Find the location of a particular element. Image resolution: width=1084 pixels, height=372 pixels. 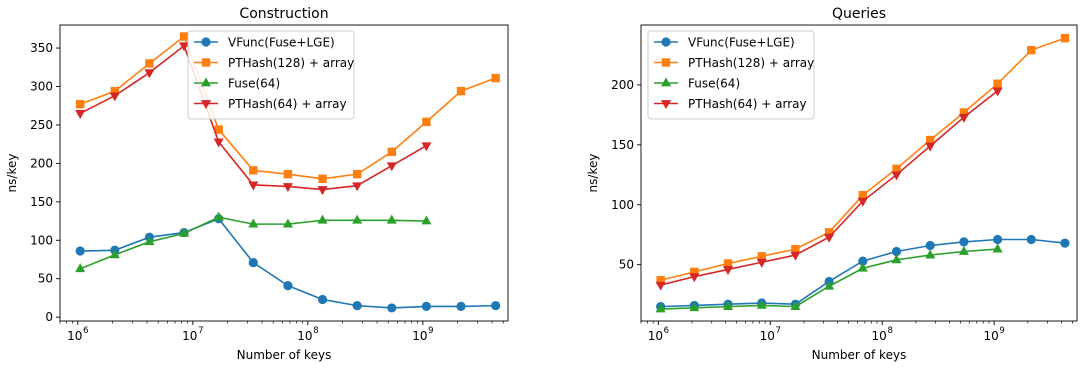

legend-entry: VFunc(Fuse+LGE) is located at coordinates (264, 43).